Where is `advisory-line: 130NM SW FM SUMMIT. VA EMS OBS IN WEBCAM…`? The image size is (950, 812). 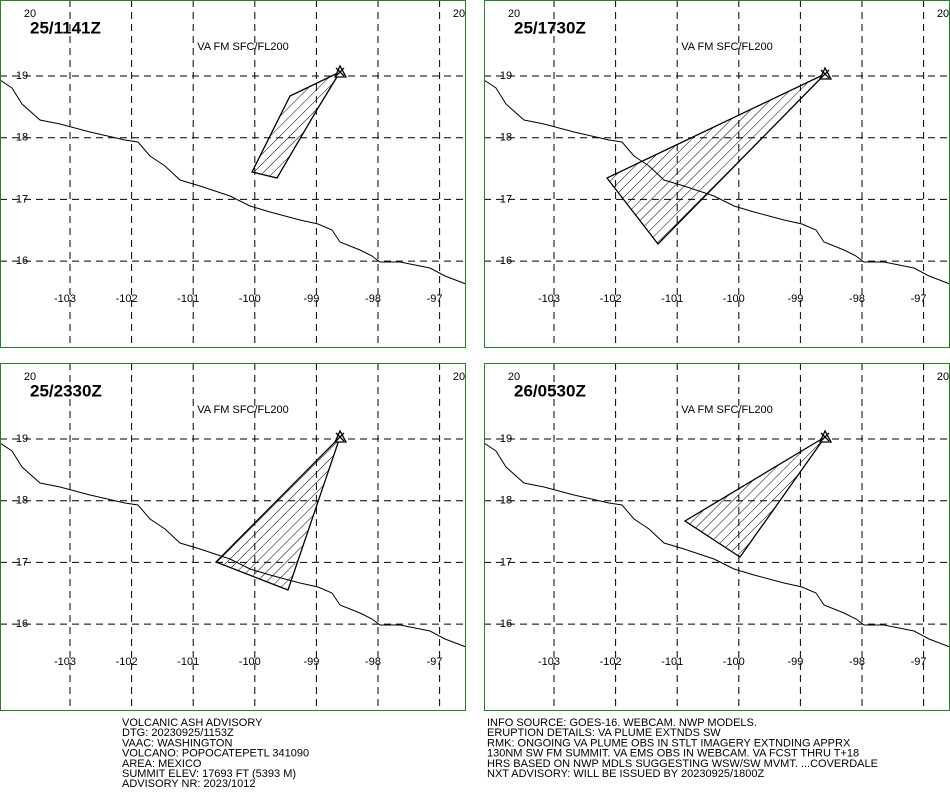
advisory-line: 130NM SW FM SUMMIT. VA EMS OBS IN WEBCAM… is located at coordinates (673, 754).